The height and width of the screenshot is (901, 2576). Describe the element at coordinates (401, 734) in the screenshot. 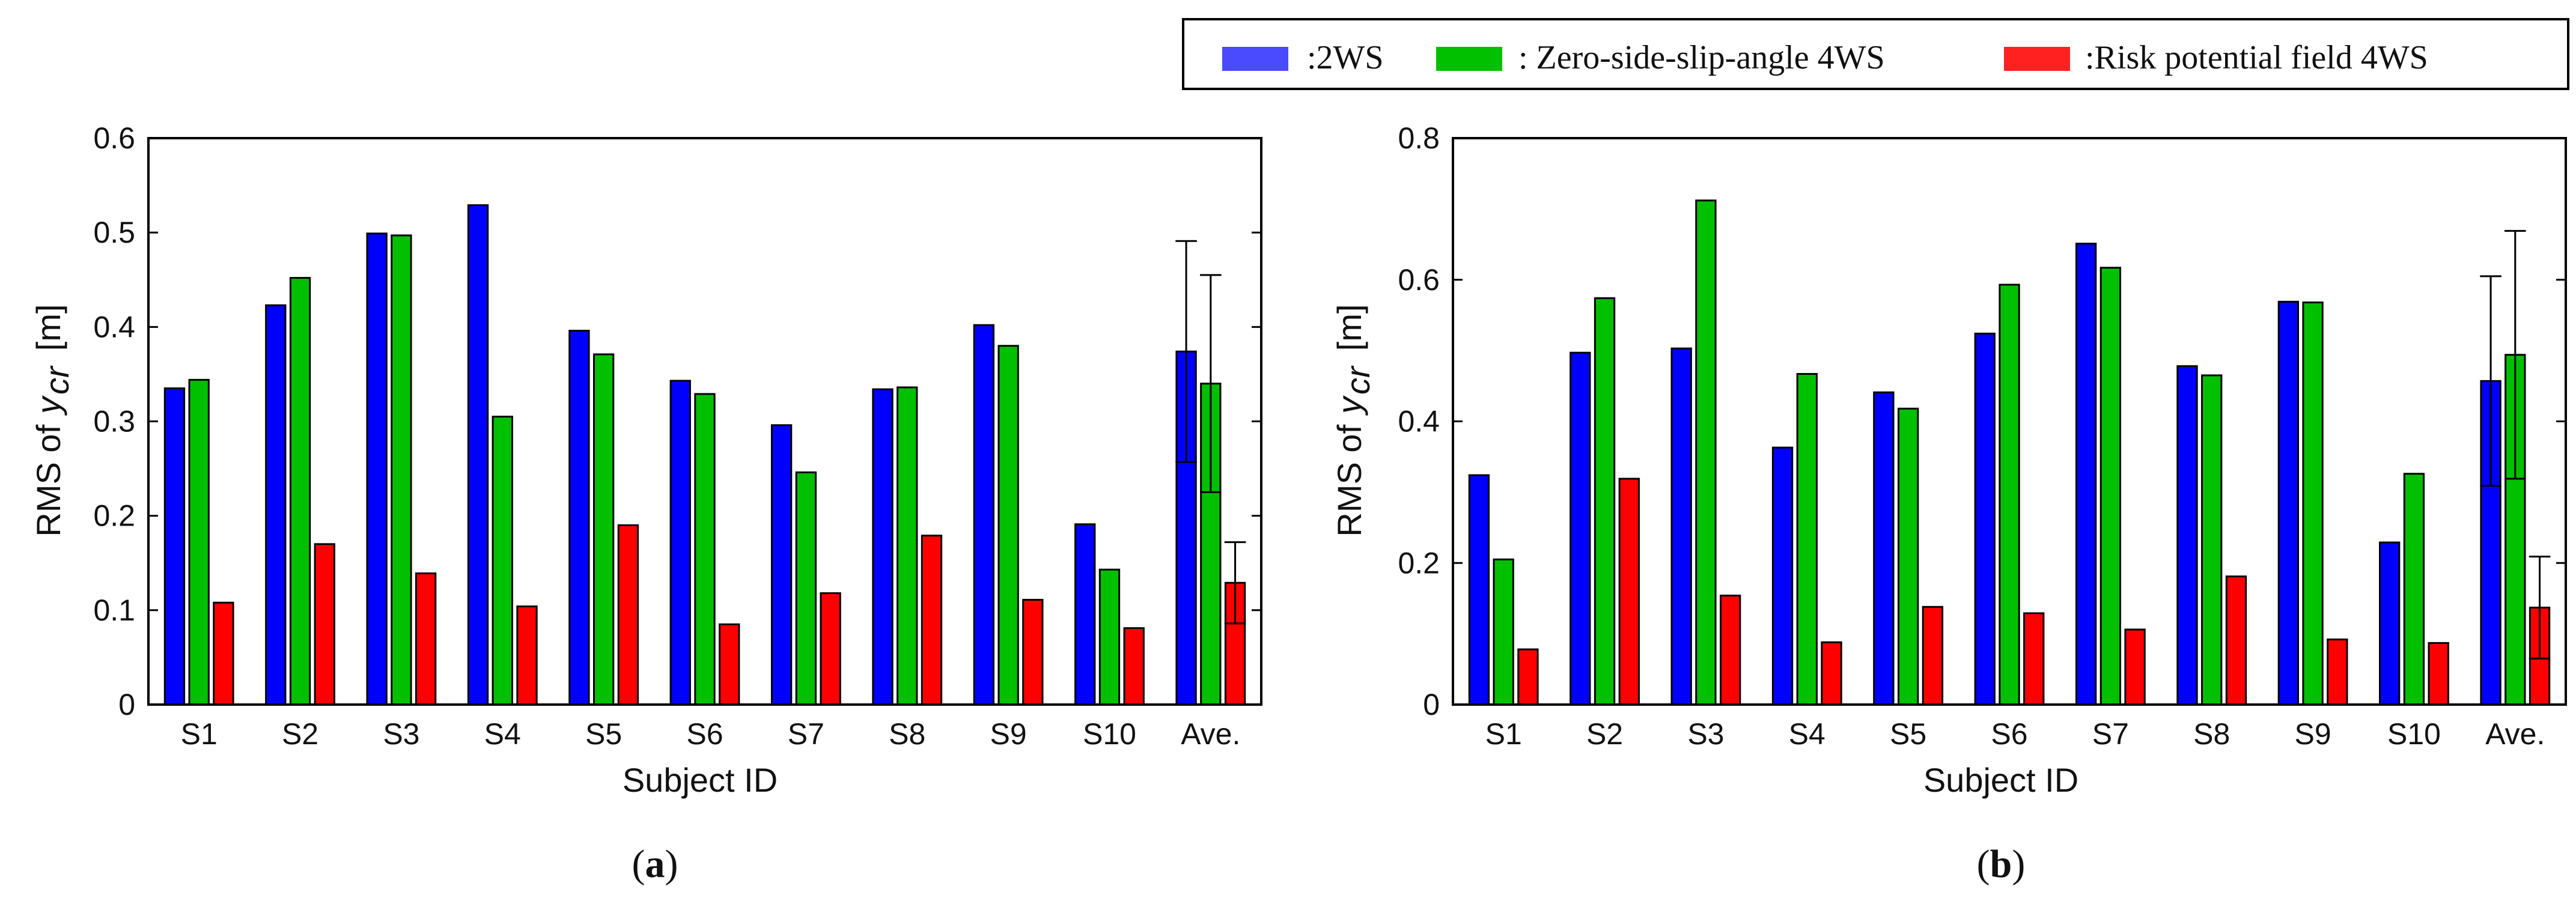

I see `panel-a-x-tick-label: S3` at that location.